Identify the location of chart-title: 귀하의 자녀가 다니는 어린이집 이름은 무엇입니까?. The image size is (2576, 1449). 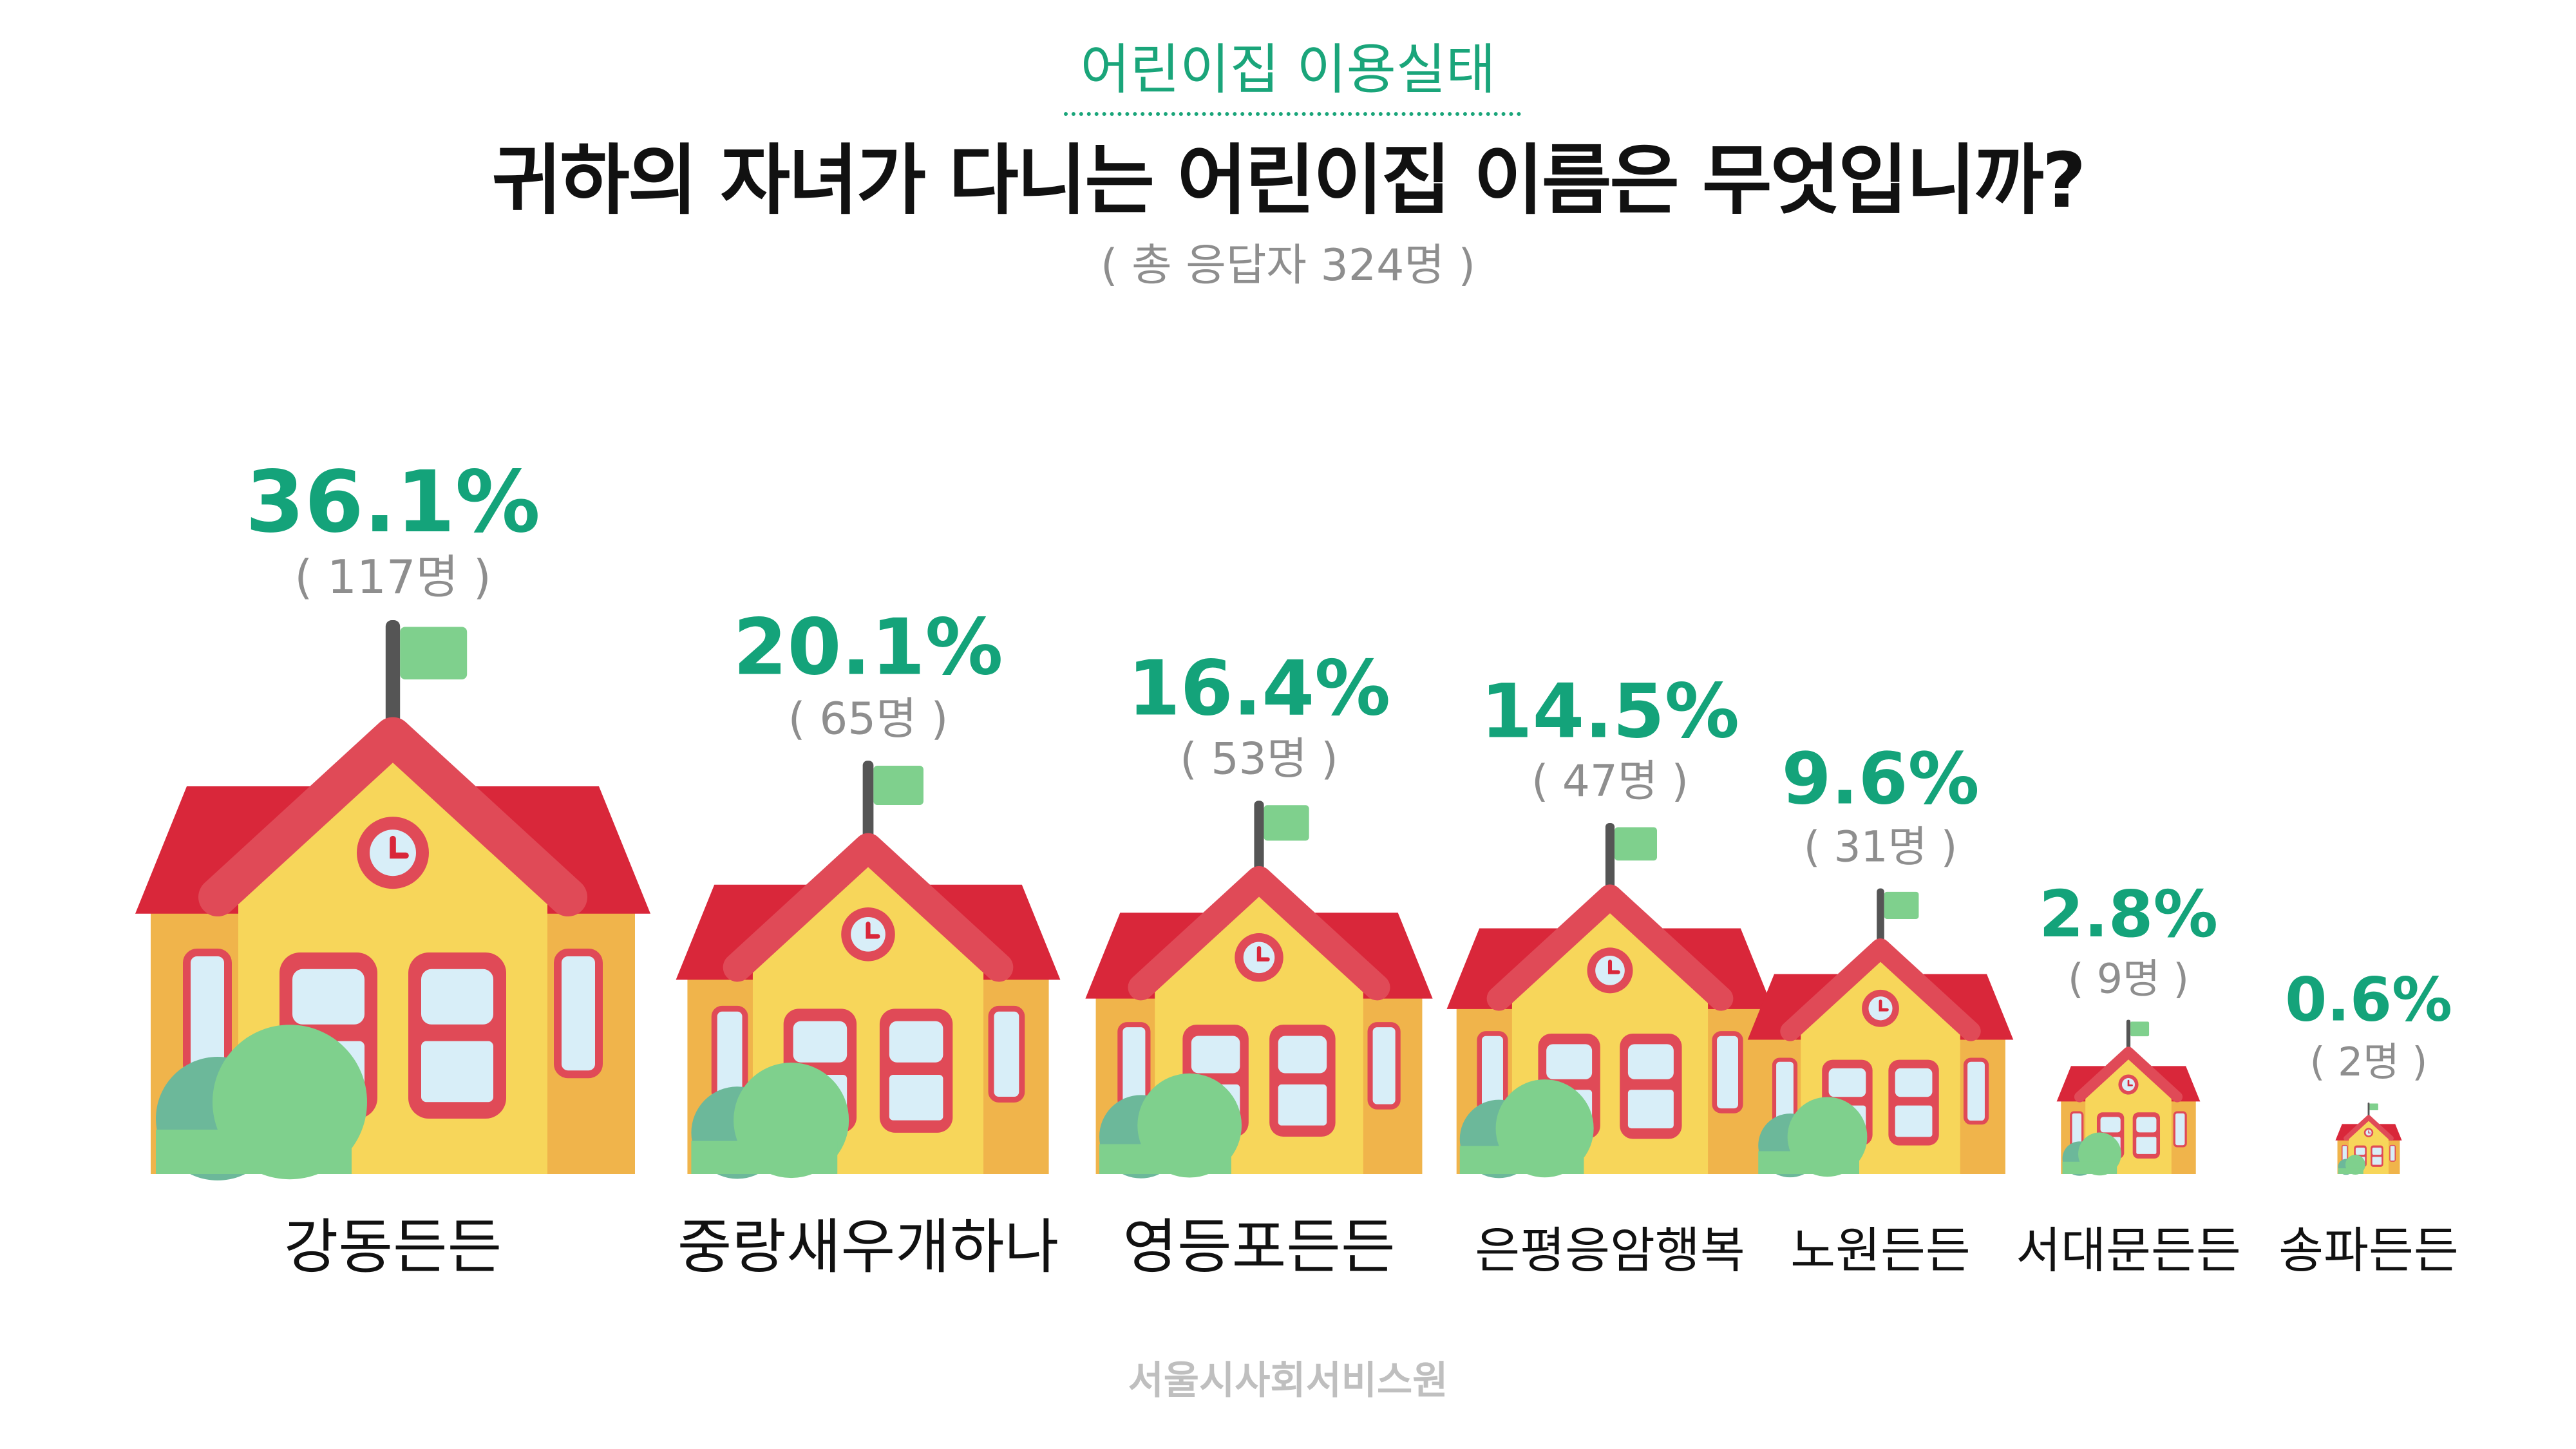
(1289, 181).